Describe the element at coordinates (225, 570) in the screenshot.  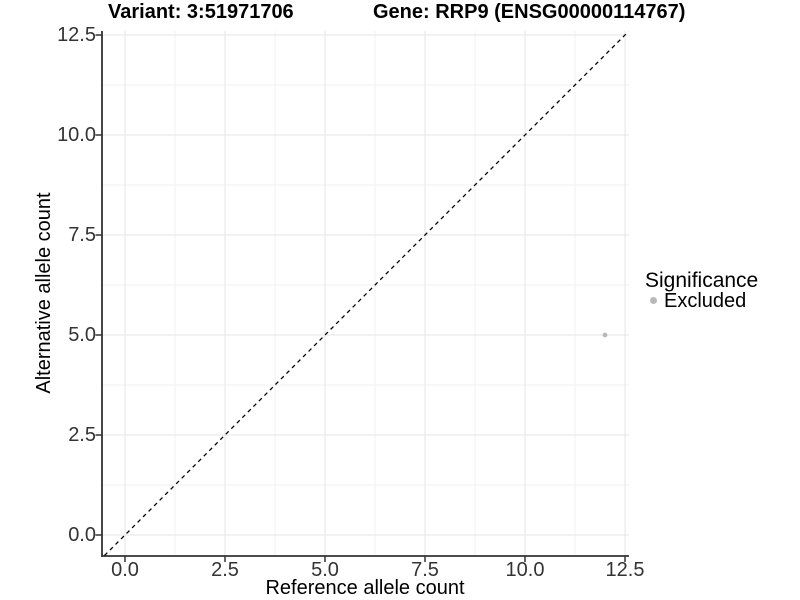
I see `x-tick-label: 2.5` at that location.